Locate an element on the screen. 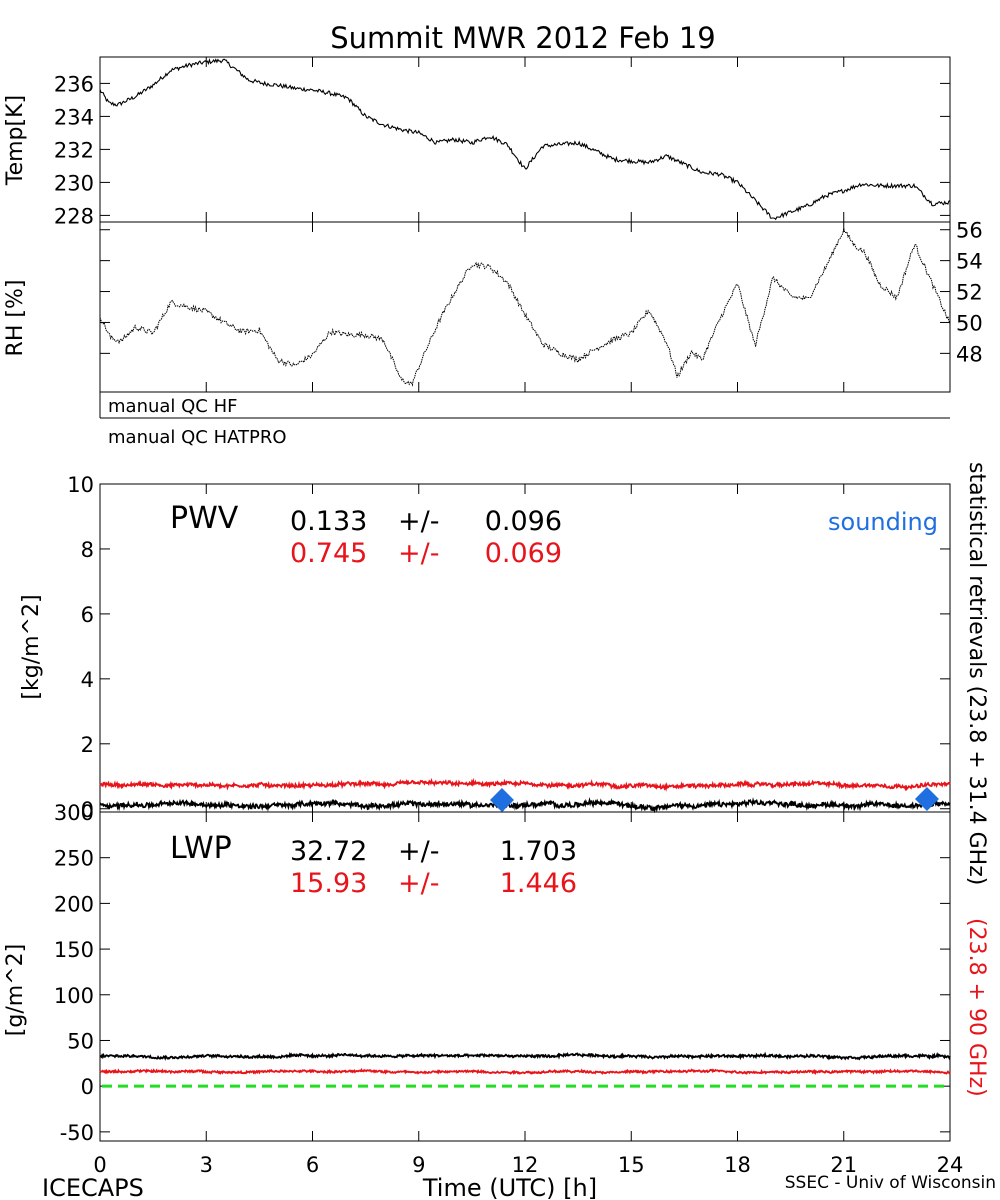 The image size is (1000, 1200). right-label-red: (23.8 + 90 GHz) is located at coordinates (976, 1007).